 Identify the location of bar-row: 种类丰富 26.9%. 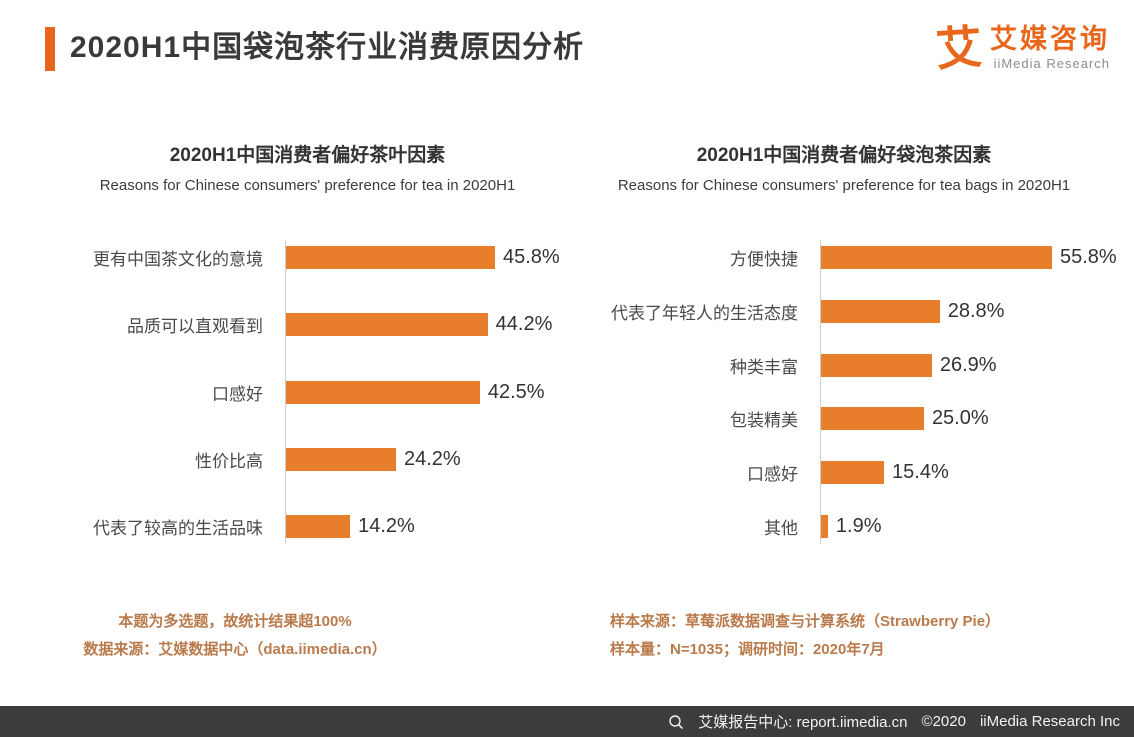
(844, 365).